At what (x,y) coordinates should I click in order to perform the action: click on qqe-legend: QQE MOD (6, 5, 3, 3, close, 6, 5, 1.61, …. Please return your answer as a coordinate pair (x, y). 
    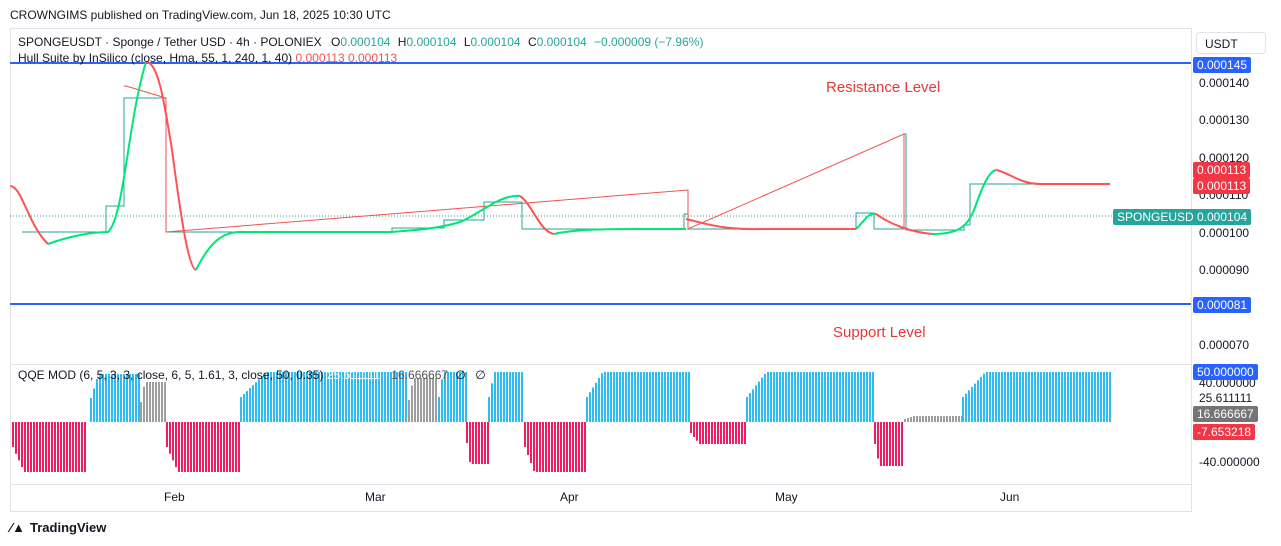
    Looking at the image, I should click on (252, 375).